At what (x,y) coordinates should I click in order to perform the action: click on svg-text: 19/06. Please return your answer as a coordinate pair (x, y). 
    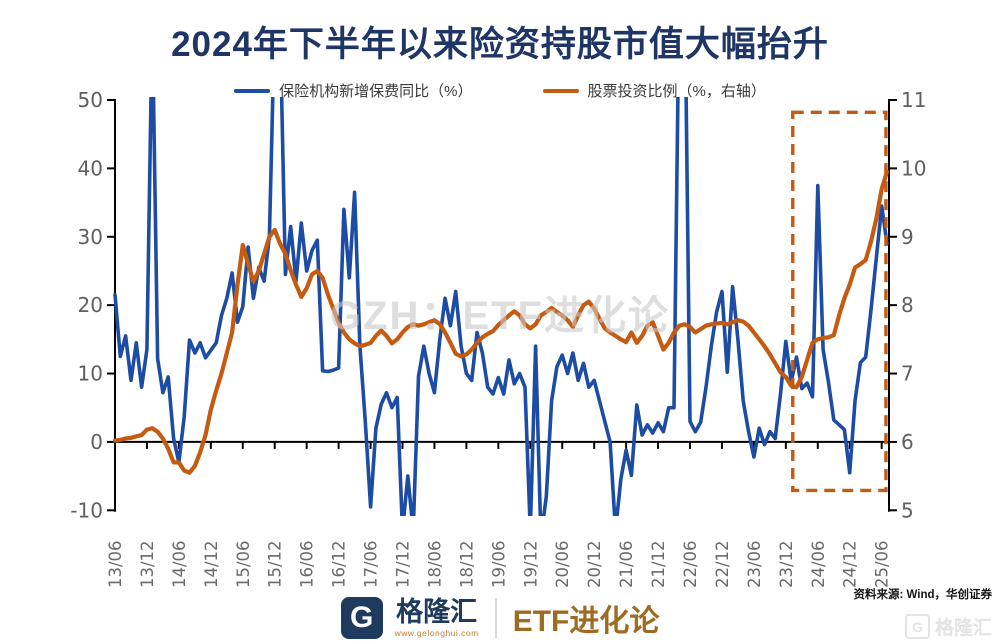
    Looking at the image, I should click on (498, 564).